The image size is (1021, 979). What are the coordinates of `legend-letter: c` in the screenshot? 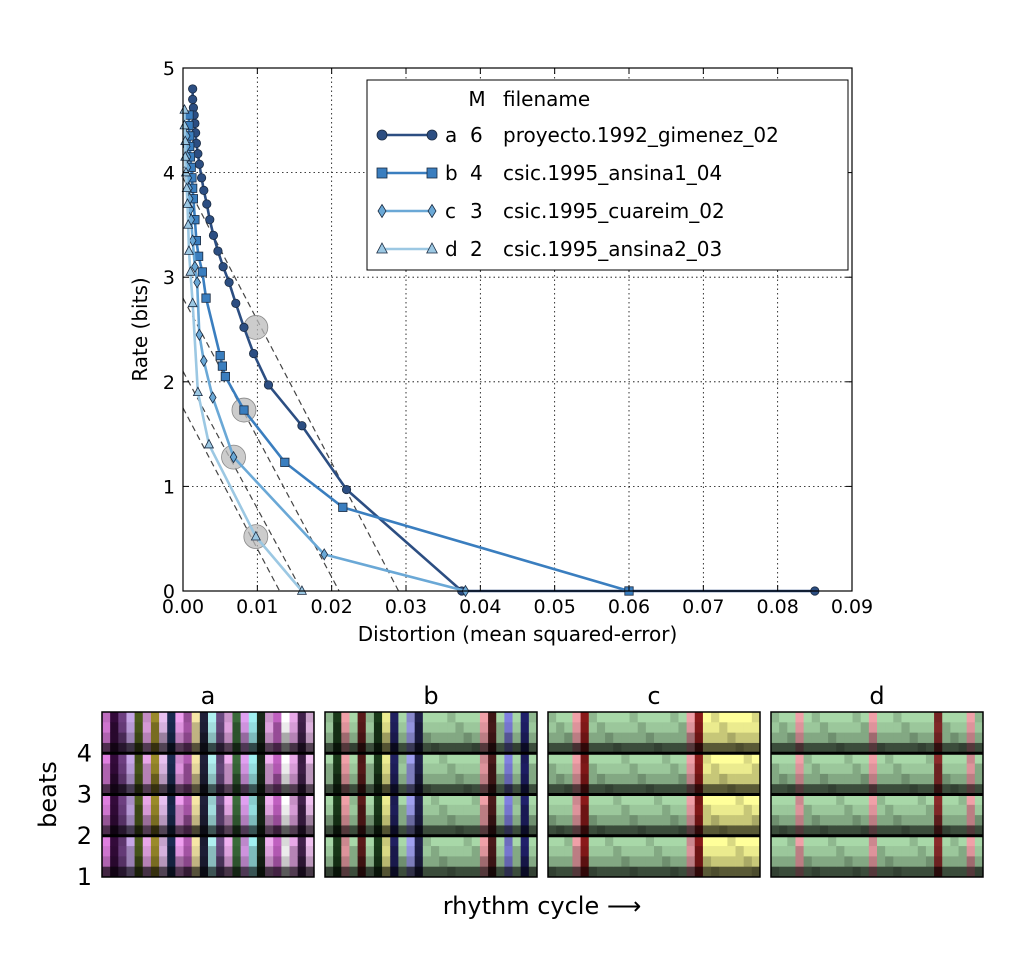 It's located at (450, 211).